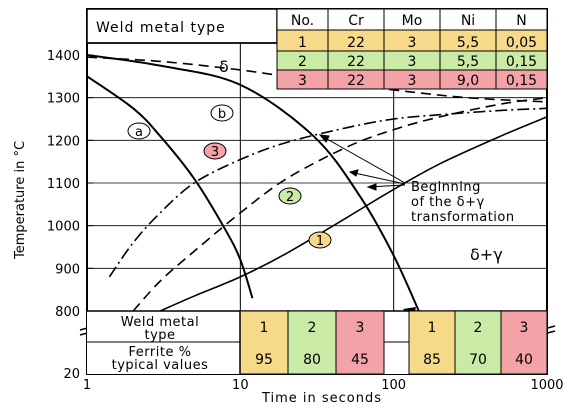  I want to click on curve-marker-label: 1, so click(320, 241).